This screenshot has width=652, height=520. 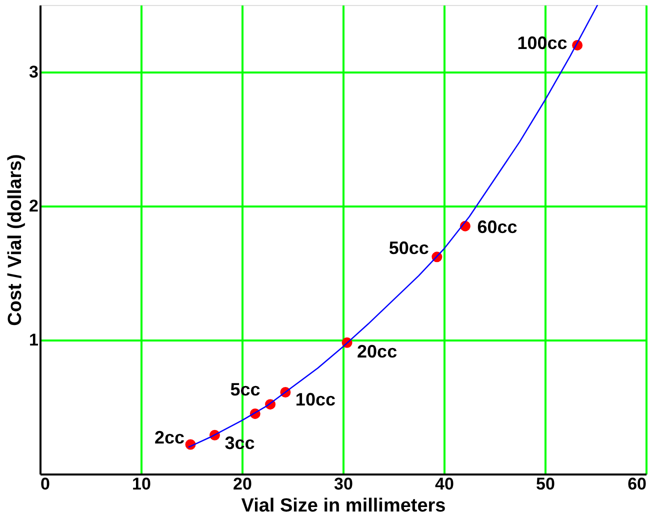 I want to click on y-tick-label: 3, so click(x=33, y=72).